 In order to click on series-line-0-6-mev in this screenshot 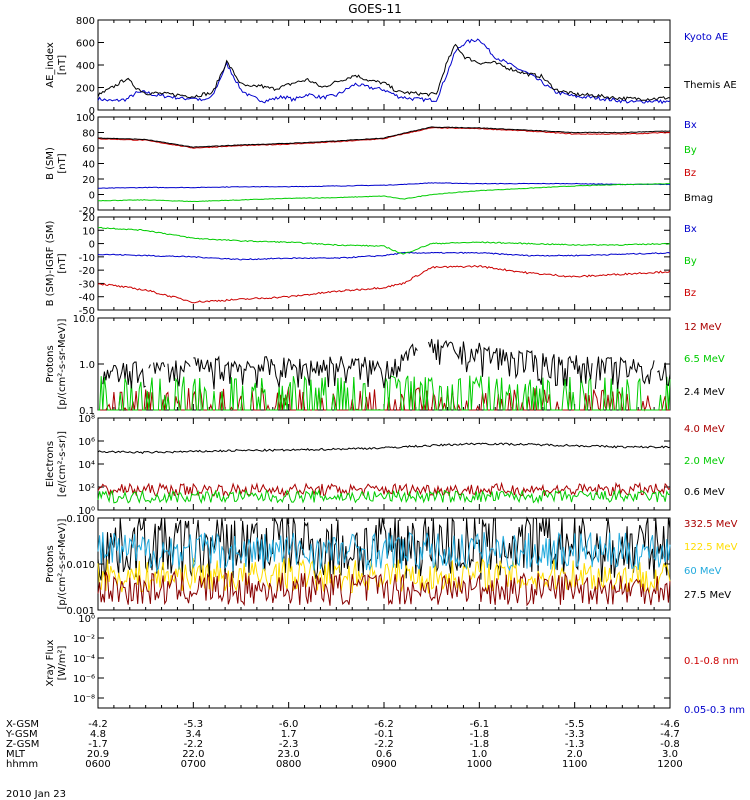, I will do `click(384, 448)`.